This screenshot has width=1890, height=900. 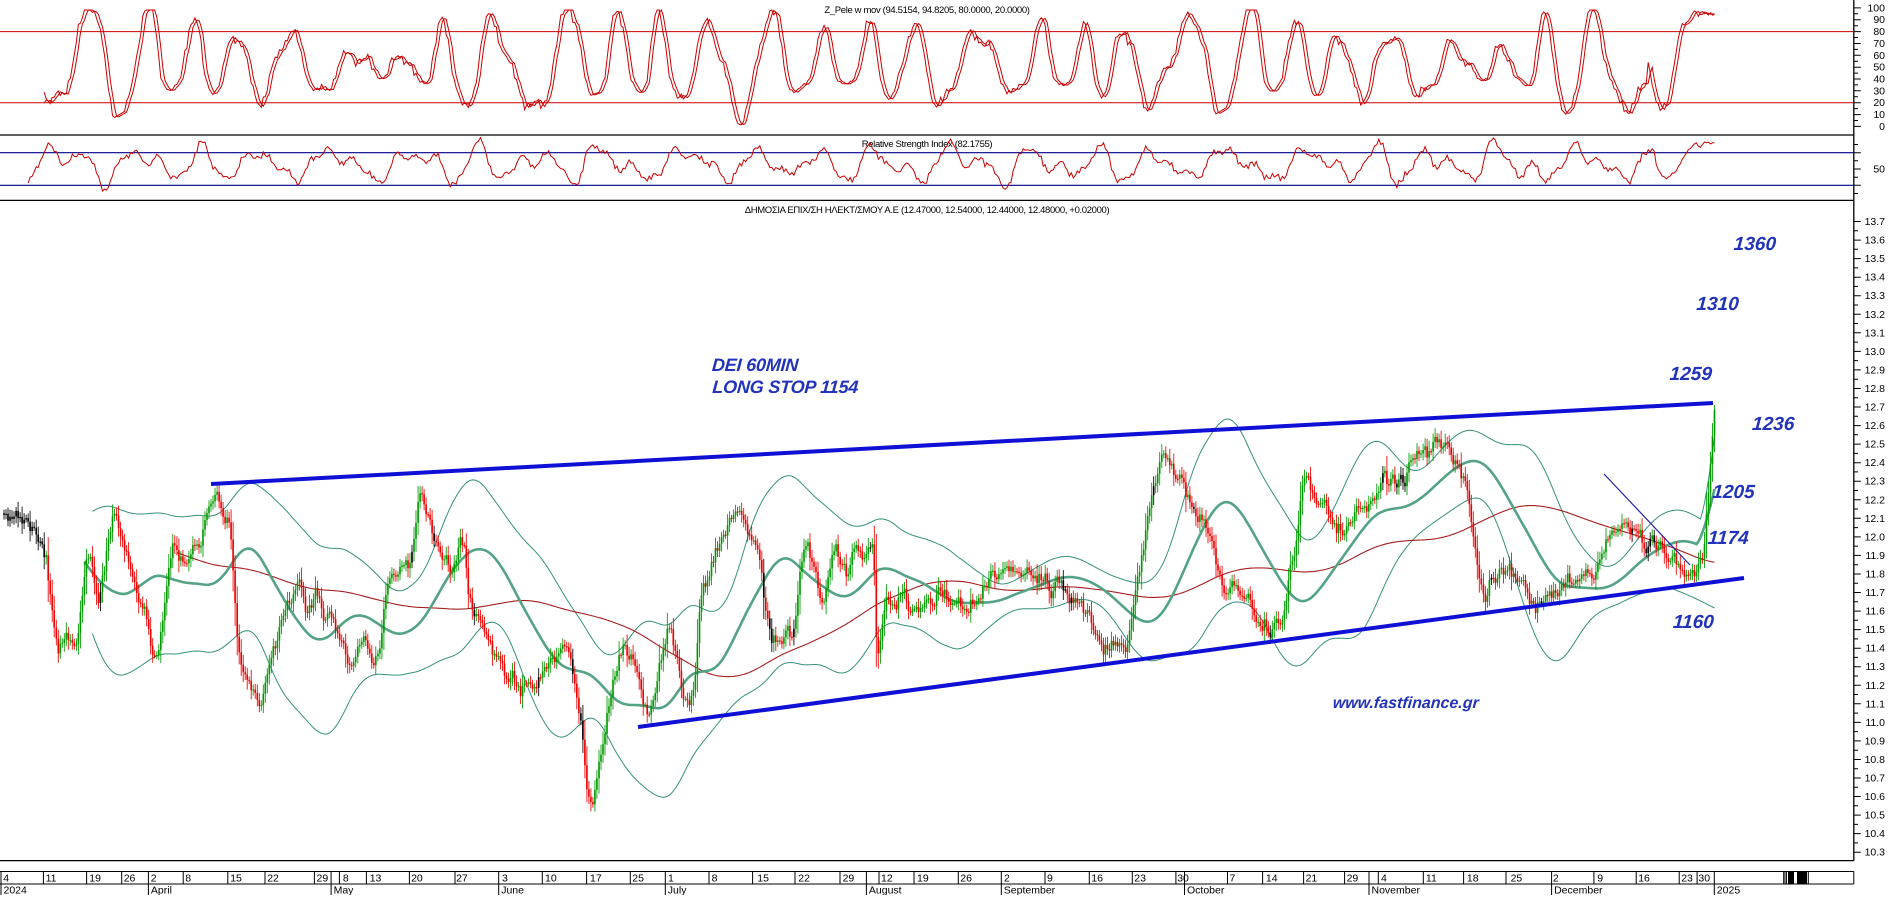 What do you see at coordinates (1755, 244) in the screenshot?
I see `svg-text: 1360` at bounding box center [1755, 244].